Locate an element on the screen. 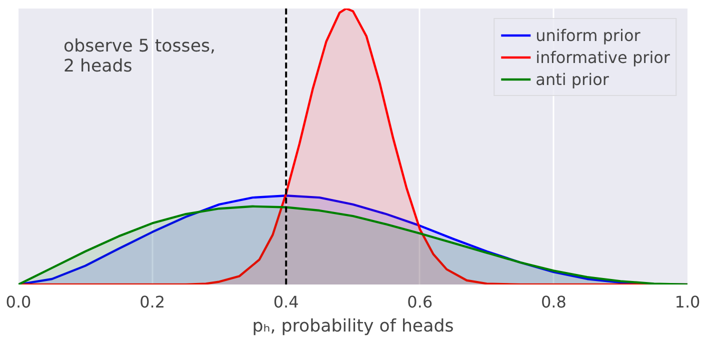  x-tick-label: 1.0 is located at coordinates (687, 302).